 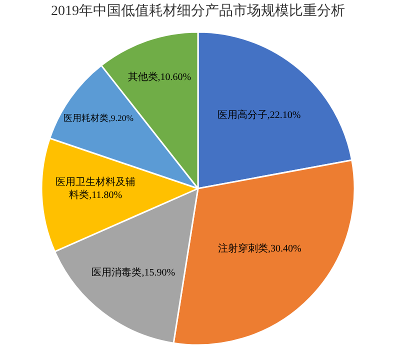 I want to click on slice-label: 医用卫生材料及辅料类,11.80%, so click(x=96, y=188).